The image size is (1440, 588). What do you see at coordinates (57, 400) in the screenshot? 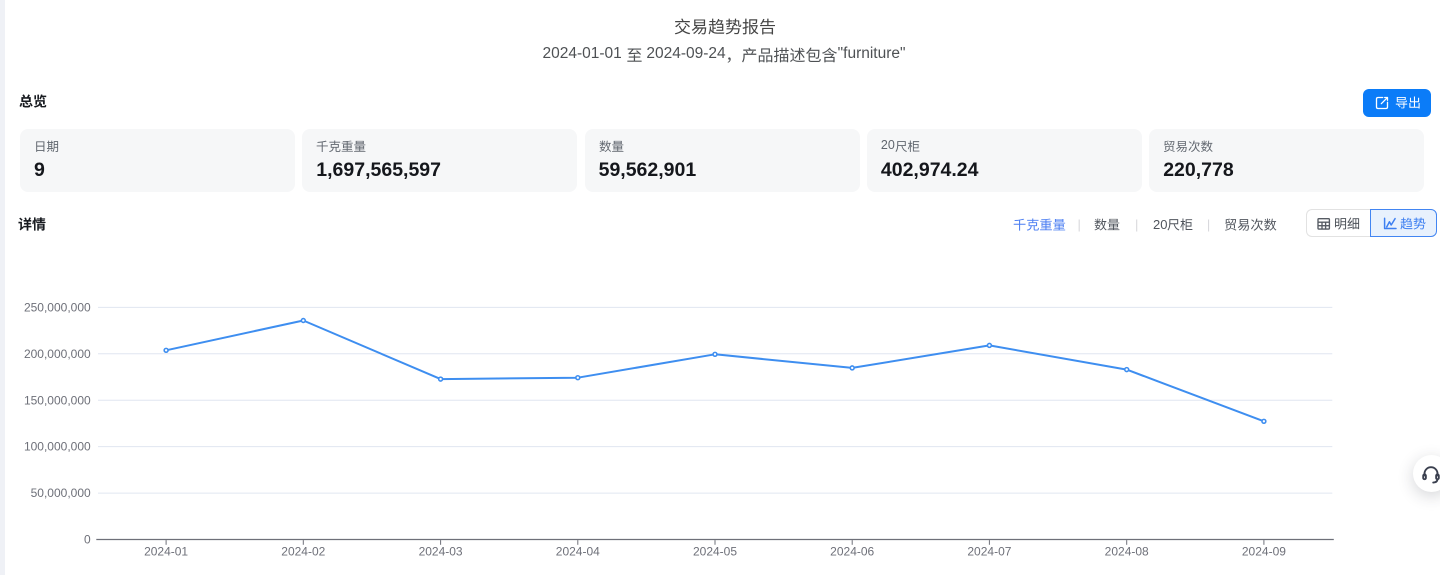
I see `svg-text: 150,000,000` at bounding box center [57, 400].